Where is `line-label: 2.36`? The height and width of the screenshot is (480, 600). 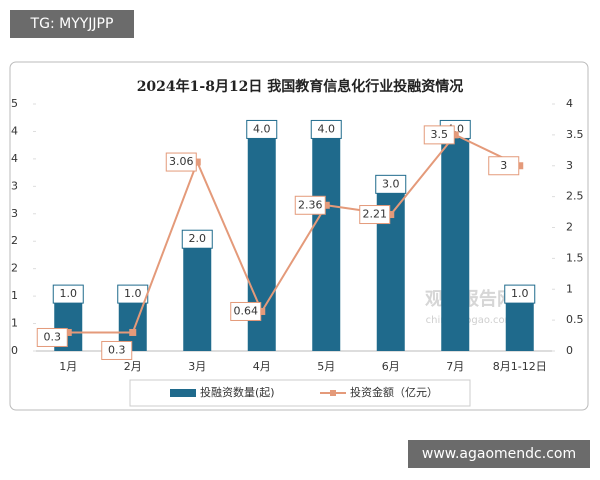 line-label: 2.36 is located at coordinates (310, 204).